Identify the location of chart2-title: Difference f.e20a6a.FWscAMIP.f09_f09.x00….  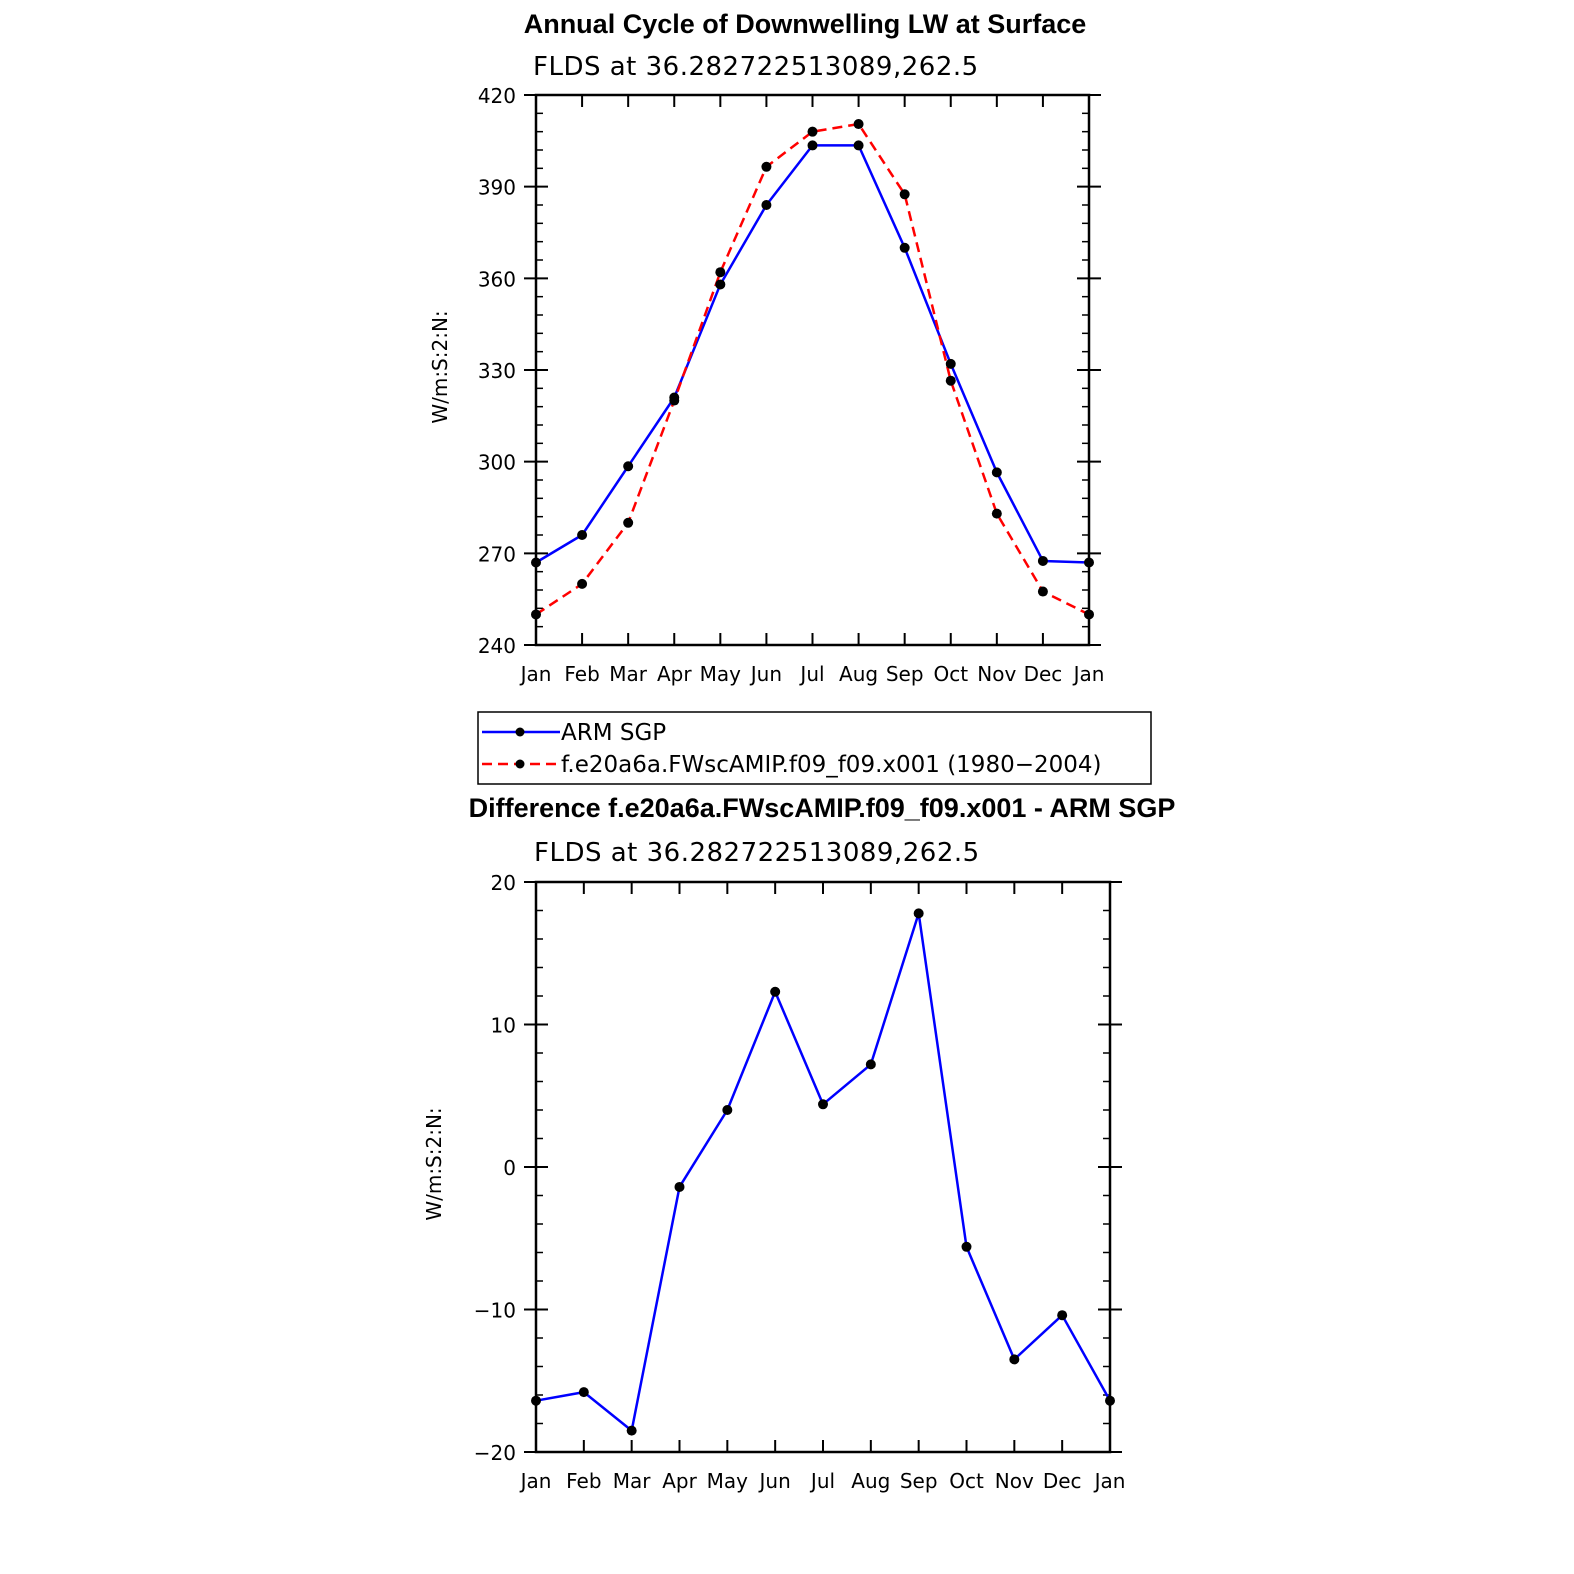
(822, 808).